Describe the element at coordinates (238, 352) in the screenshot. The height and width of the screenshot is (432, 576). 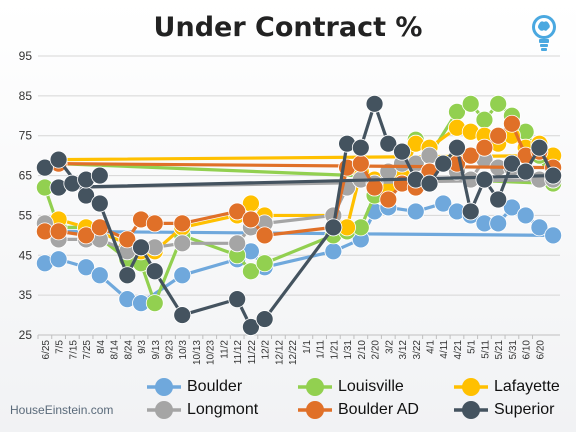
I see `x-tick-label: 11/12` at that location.